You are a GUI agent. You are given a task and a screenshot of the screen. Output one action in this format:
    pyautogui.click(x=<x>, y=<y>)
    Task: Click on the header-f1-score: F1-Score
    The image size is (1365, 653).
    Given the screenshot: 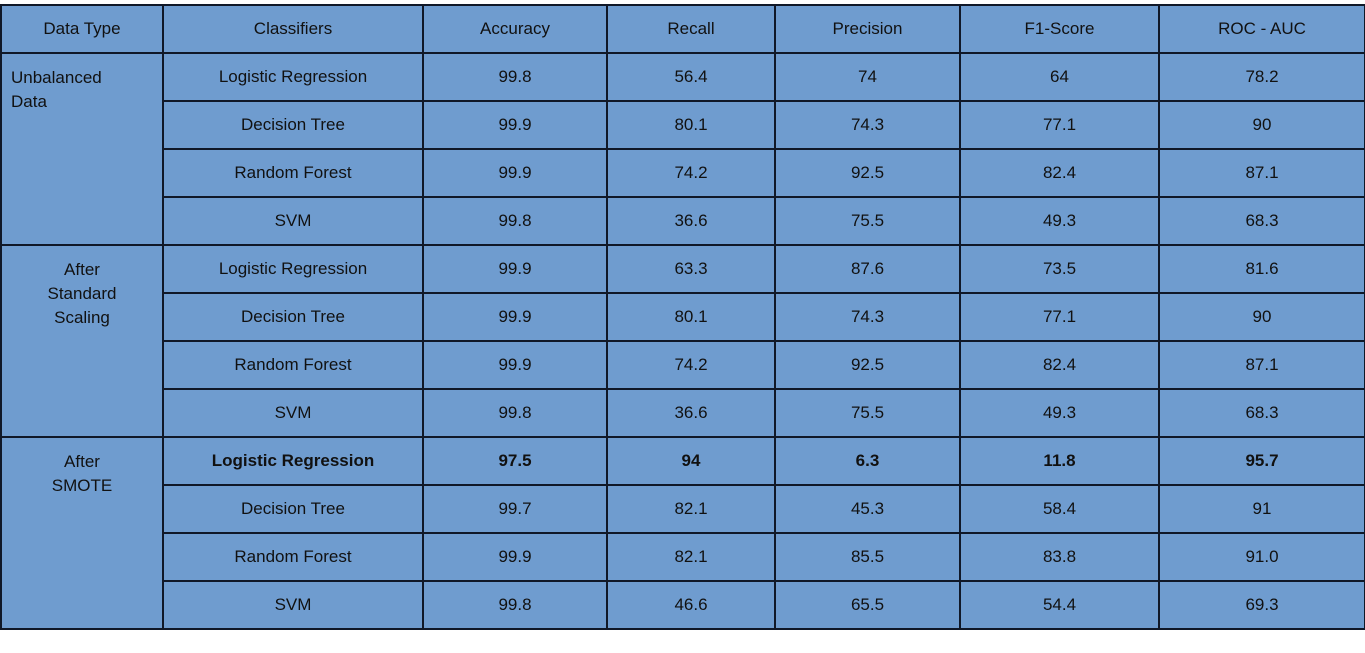 What is the action you would take?
    pyautogui.click(x=1059, y=29)
    